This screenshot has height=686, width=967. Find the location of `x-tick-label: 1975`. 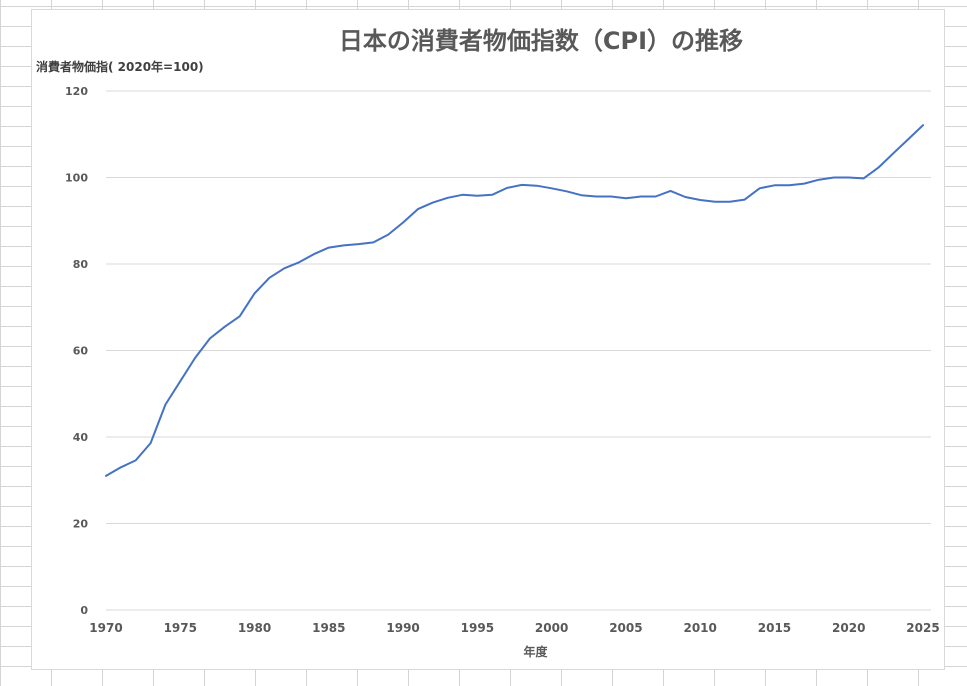

x-tick-label: 1975 is located at coordinates (180, 628).